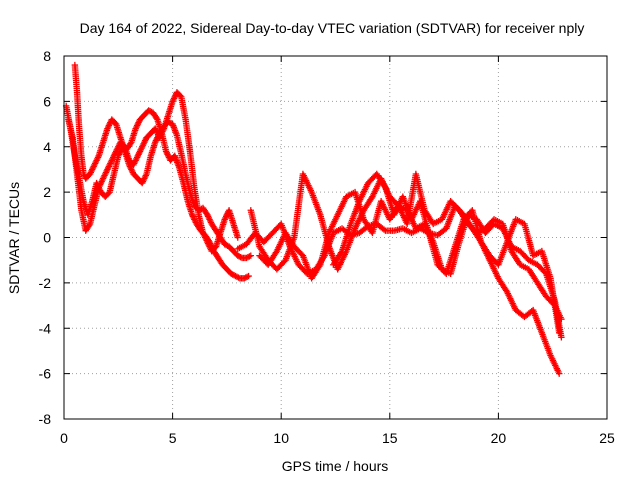 The height and width of the screenshot is (480, 640). Describe the element at coordinates (45, 419) in the screenshot. I see `y-tick-label: -8` at that location.